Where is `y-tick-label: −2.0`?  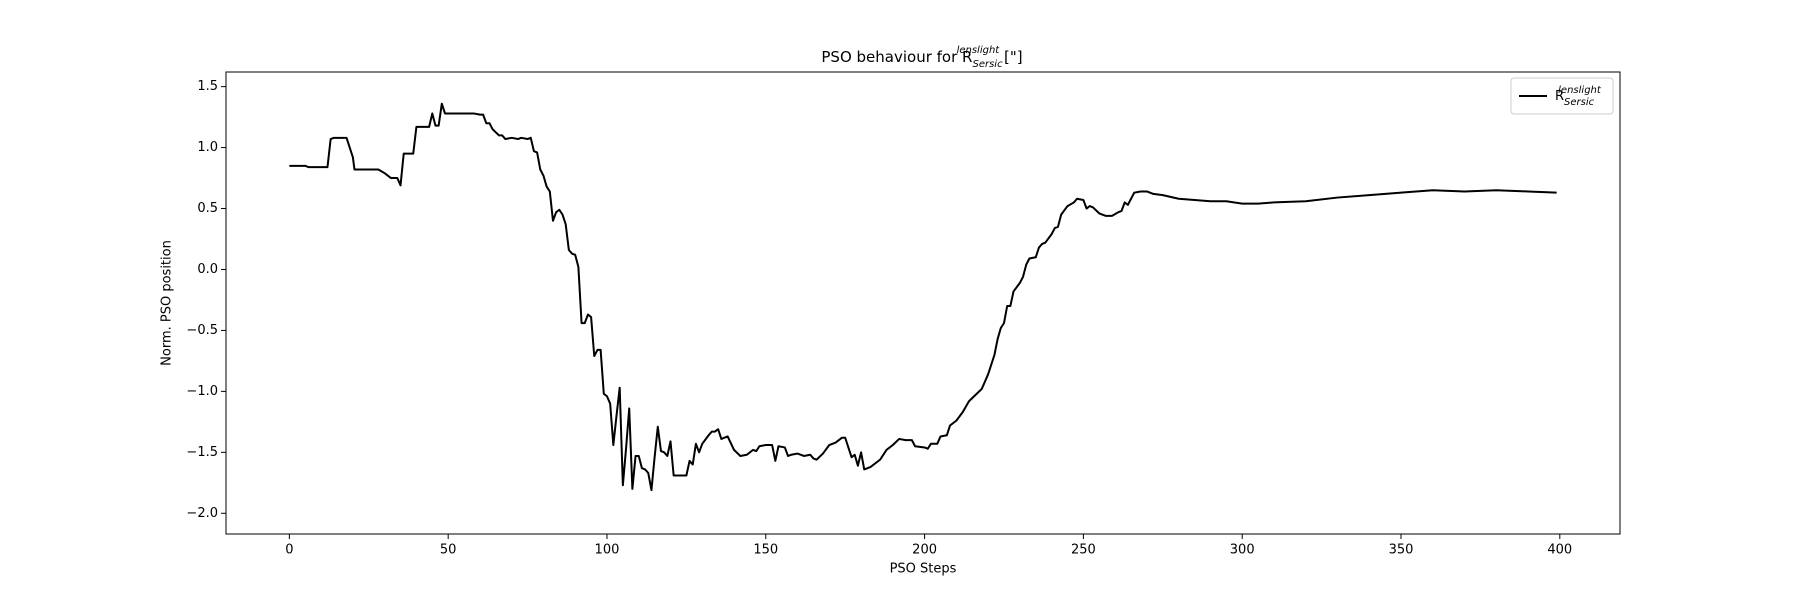
y-tick-label: −2.0 is located at coordinates (202, 513).